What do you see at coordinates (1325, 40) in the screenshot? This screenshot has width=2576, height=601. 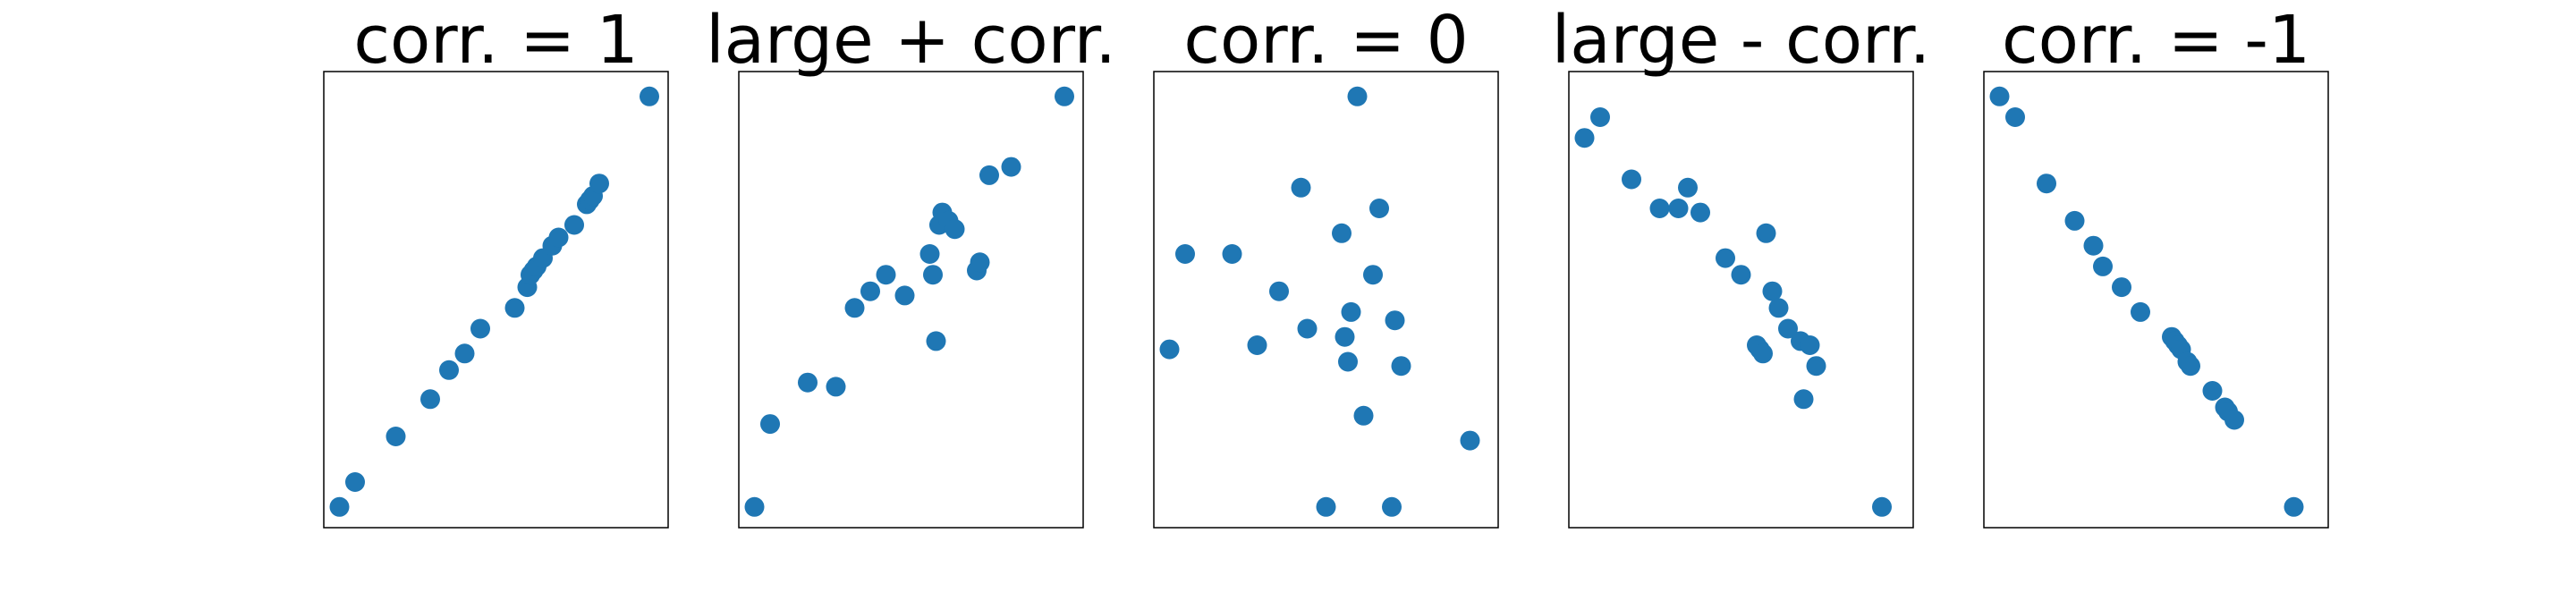 I see `panel-title: corr. = 0` at bounding box center [1325, 40].